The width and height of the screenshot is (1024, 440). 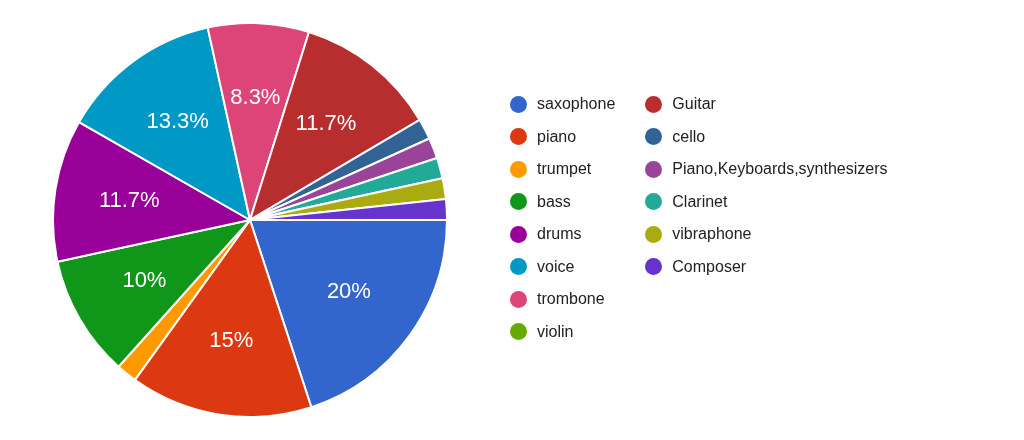 I want to click on data-label: 8.3%, so click(x=255, y=97).